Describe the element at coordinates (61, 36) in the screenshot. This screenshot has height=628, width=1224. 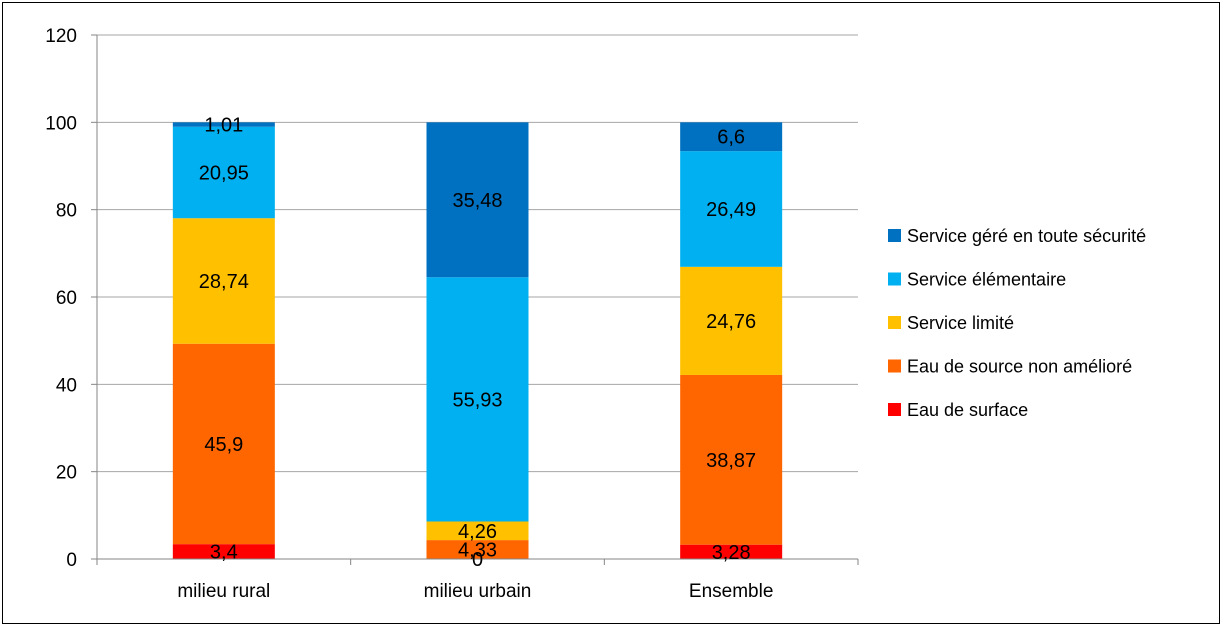
I see `y-tick-label: 120` at that location.